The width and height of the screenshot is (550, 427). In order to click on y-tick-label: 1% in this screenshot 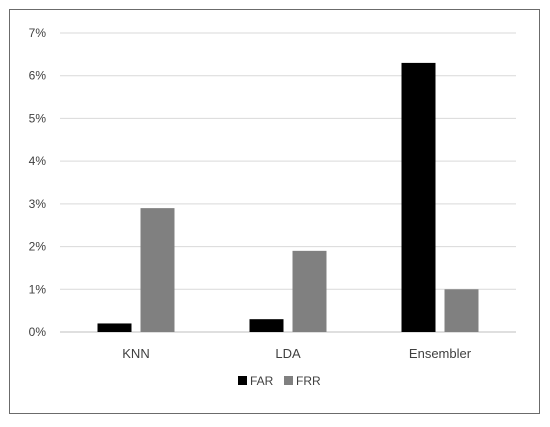, I will do `click(38, 289)`.